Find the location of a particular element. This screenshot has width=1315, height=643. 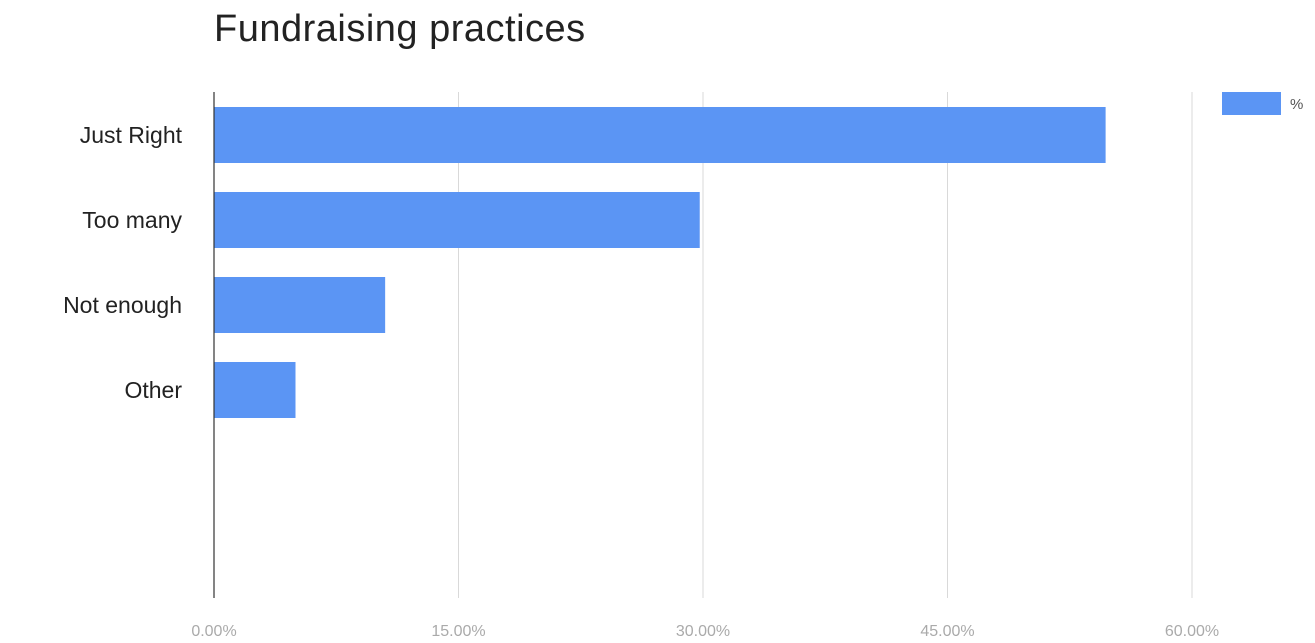

x-tick-label: 15.00% is located at coordinates (458, 631).